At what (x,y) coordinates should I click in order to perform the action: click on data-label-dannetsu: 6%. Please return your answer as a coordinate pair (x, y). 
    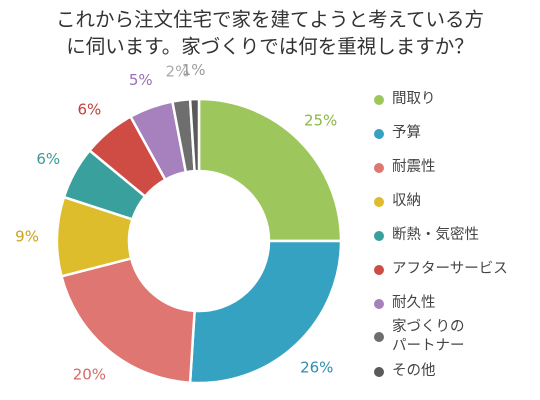
    Looking at the image, I should click on (48, 159).